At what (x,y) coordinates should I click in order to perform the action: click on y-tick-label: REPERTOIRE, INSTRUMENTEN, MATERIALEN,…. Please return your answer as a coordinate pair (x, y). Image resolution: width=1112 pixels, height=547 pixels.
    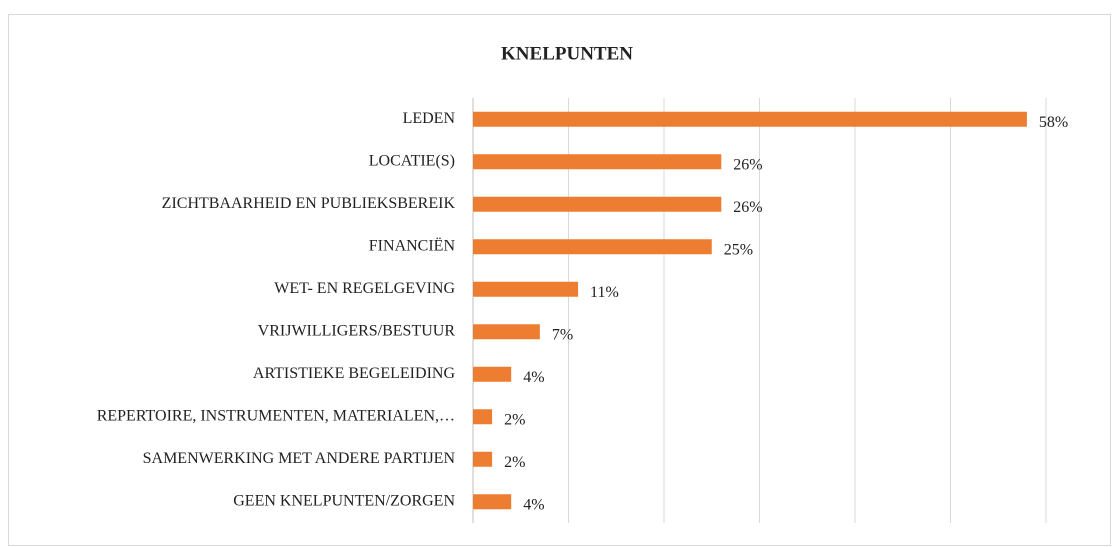
    Looking at the image, I should click on (276, 415).